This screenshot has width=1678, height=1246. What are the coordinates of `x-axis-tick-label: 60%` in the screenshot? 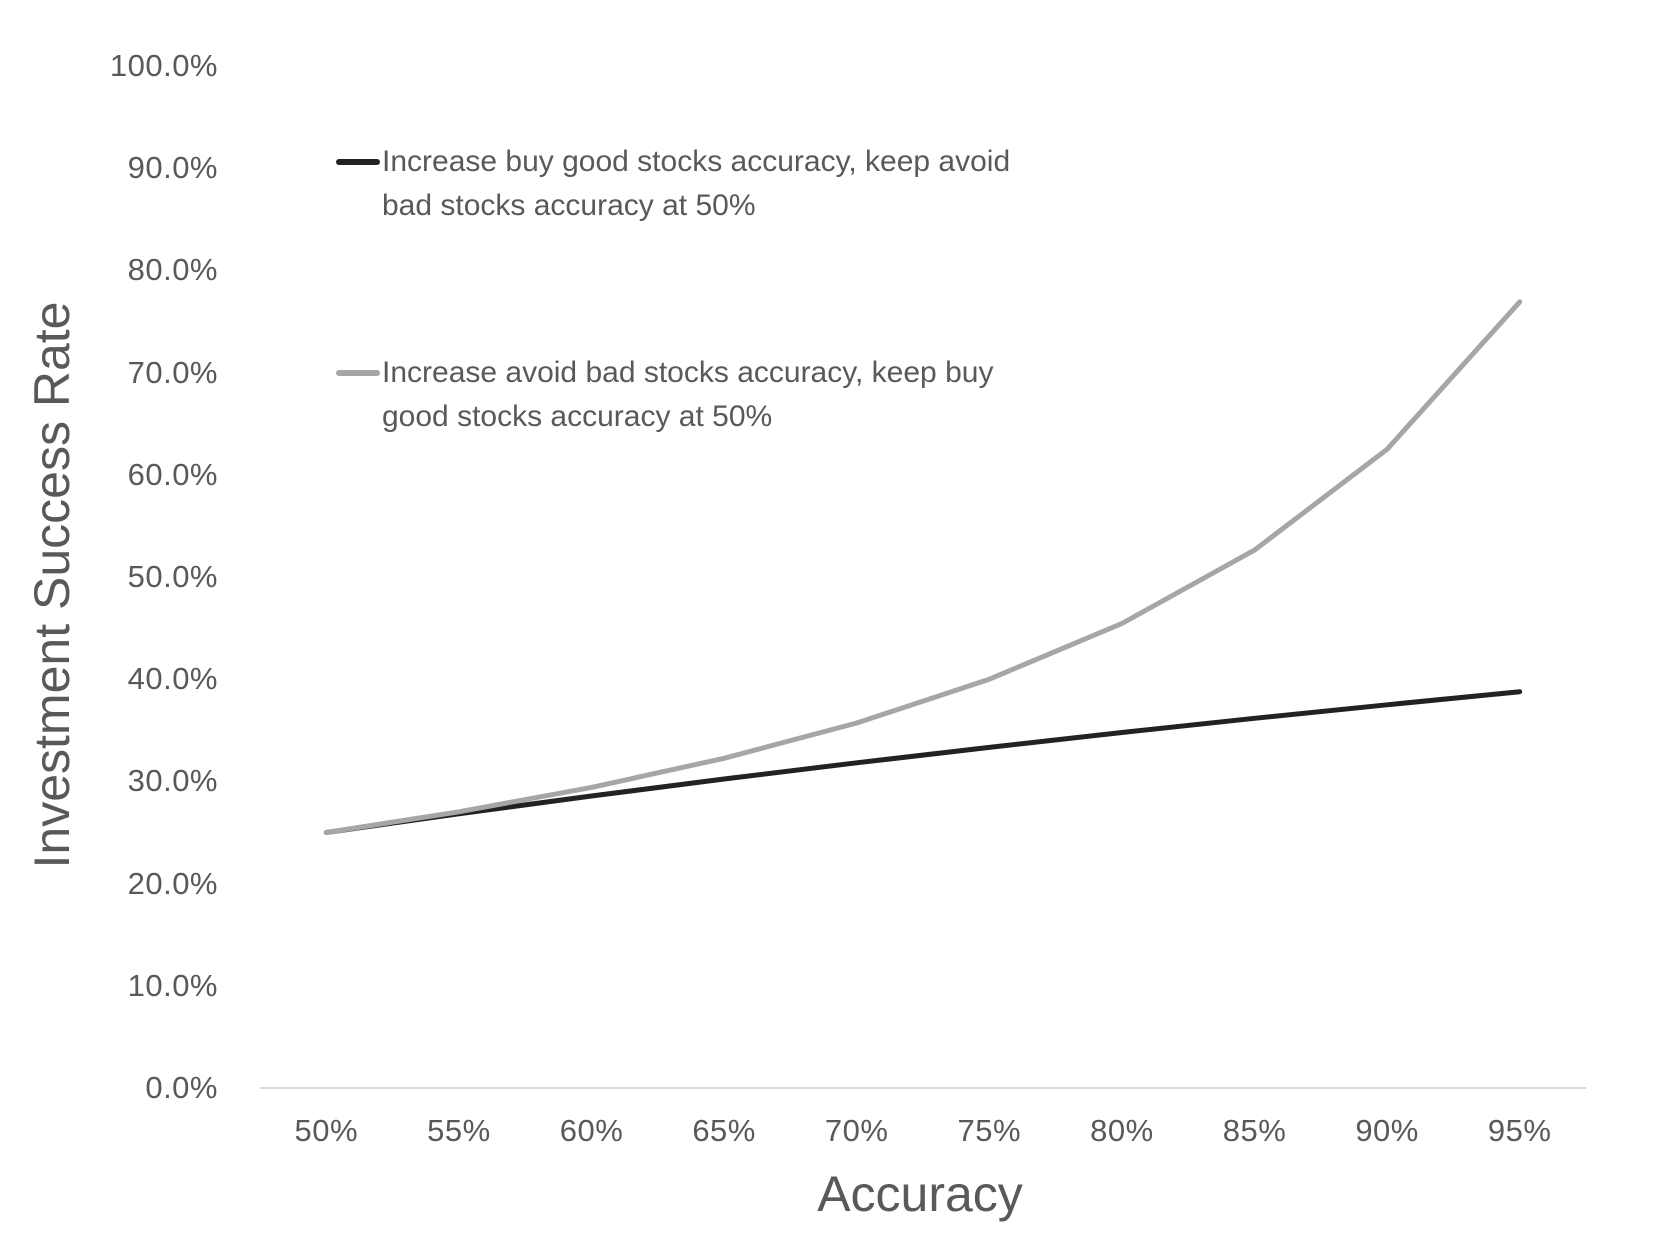 It's located at (591, 1130).